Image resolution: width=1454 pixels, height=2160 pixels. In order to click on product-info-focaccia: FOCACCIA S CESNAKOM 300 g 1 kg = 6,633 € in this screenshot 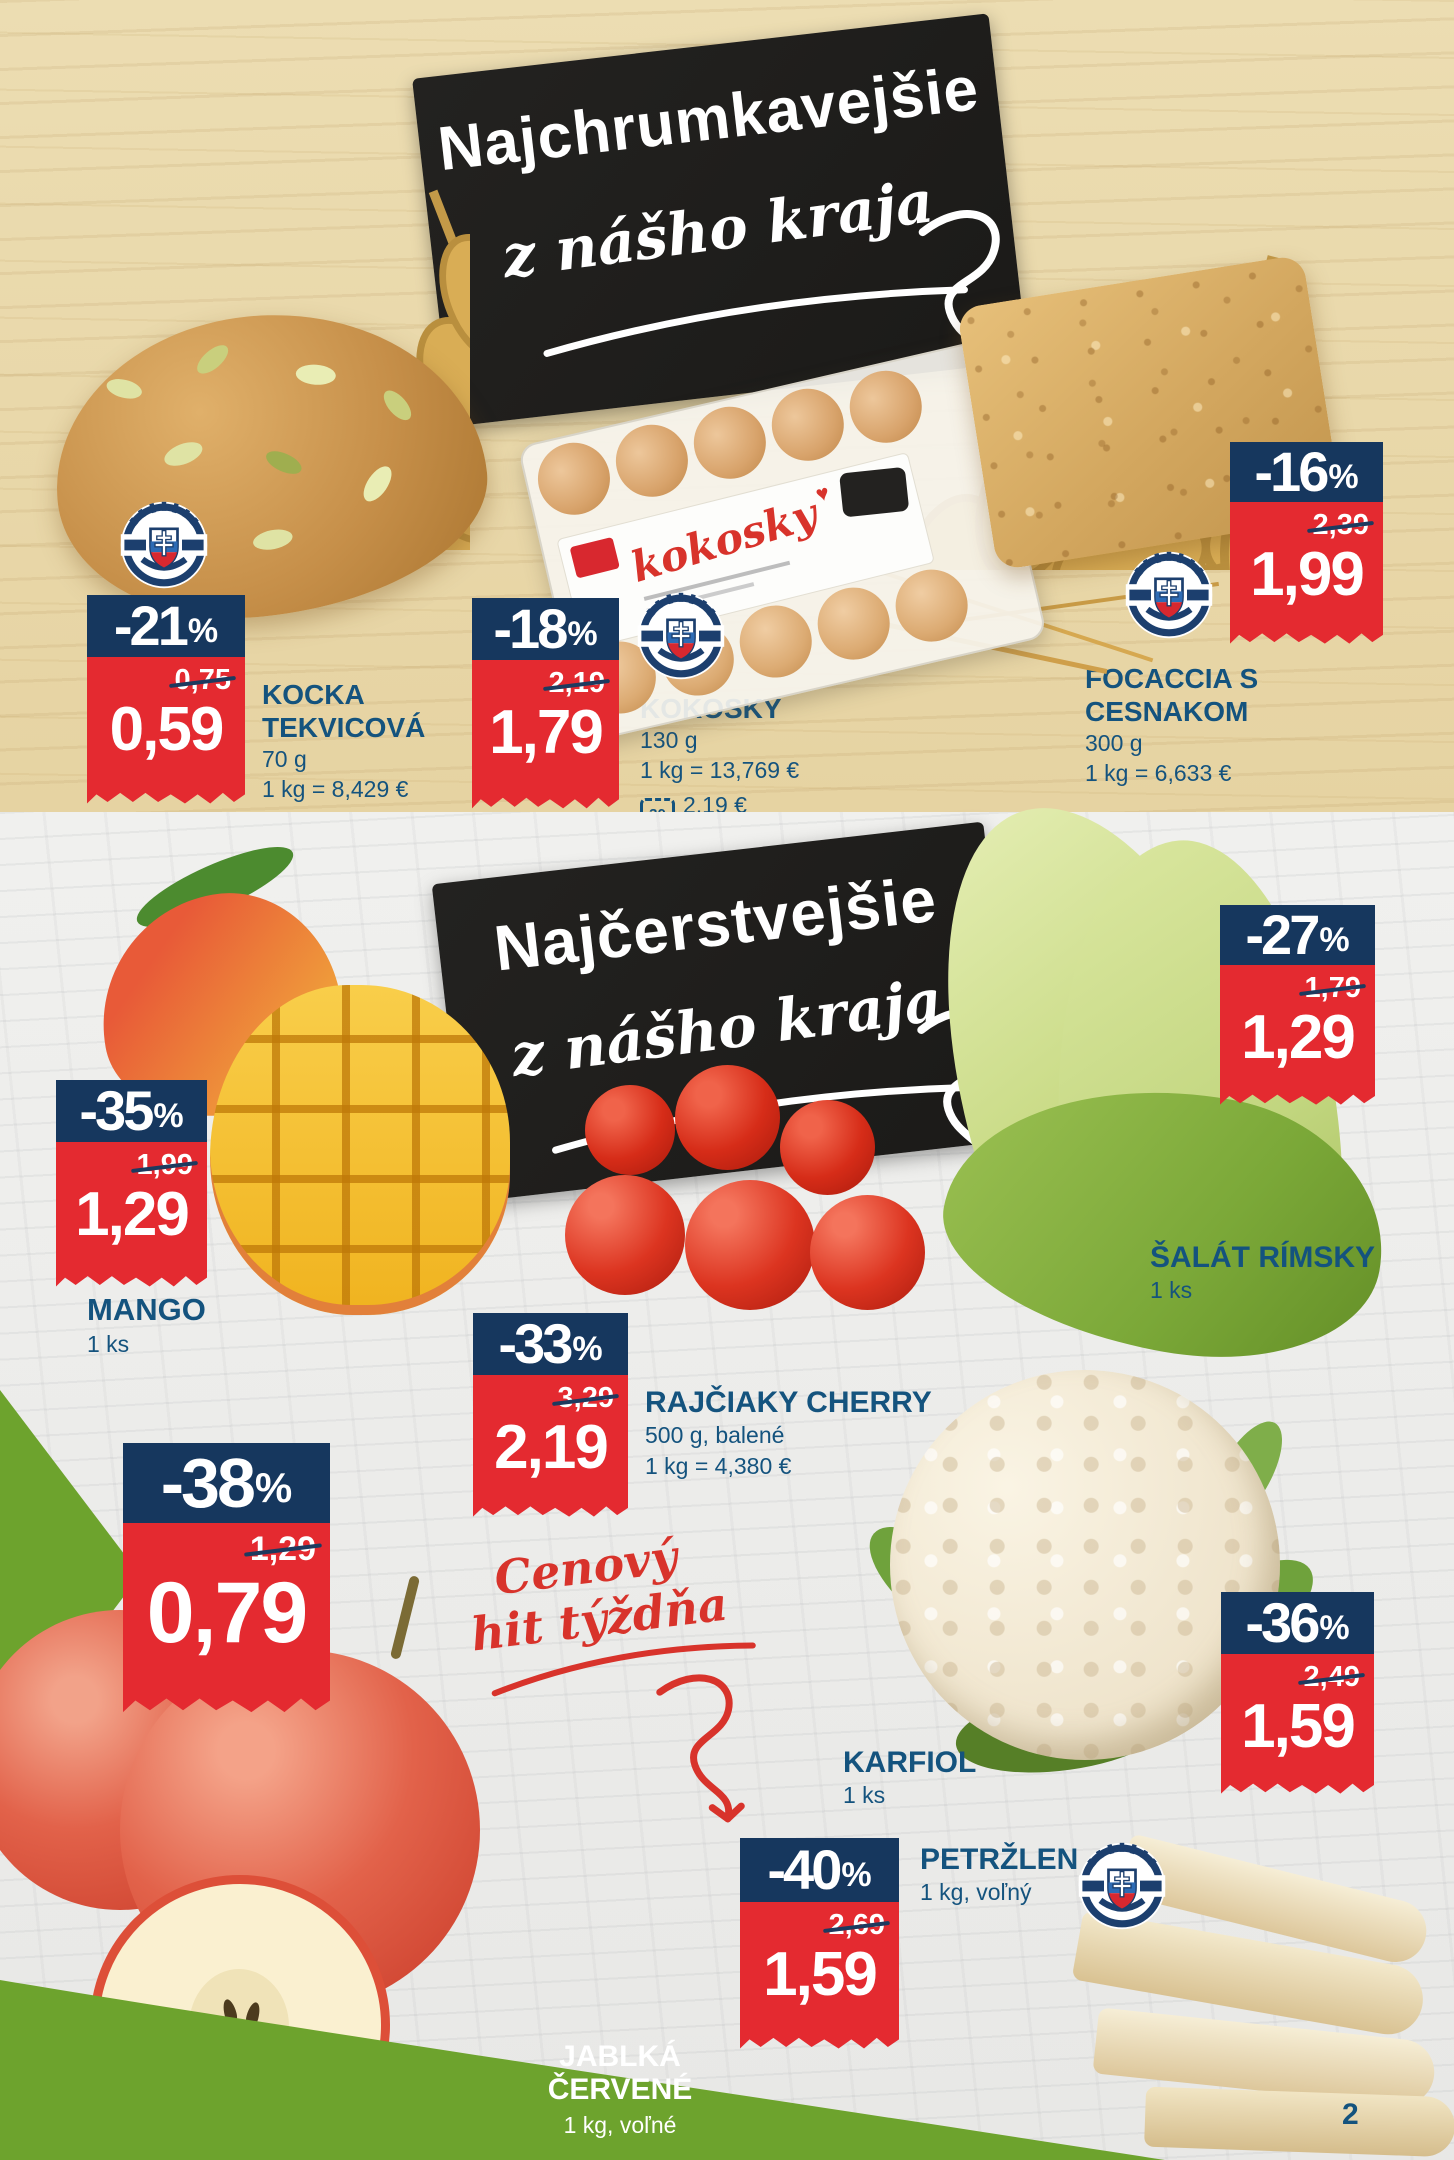, I will do `click(1255, 725)`.